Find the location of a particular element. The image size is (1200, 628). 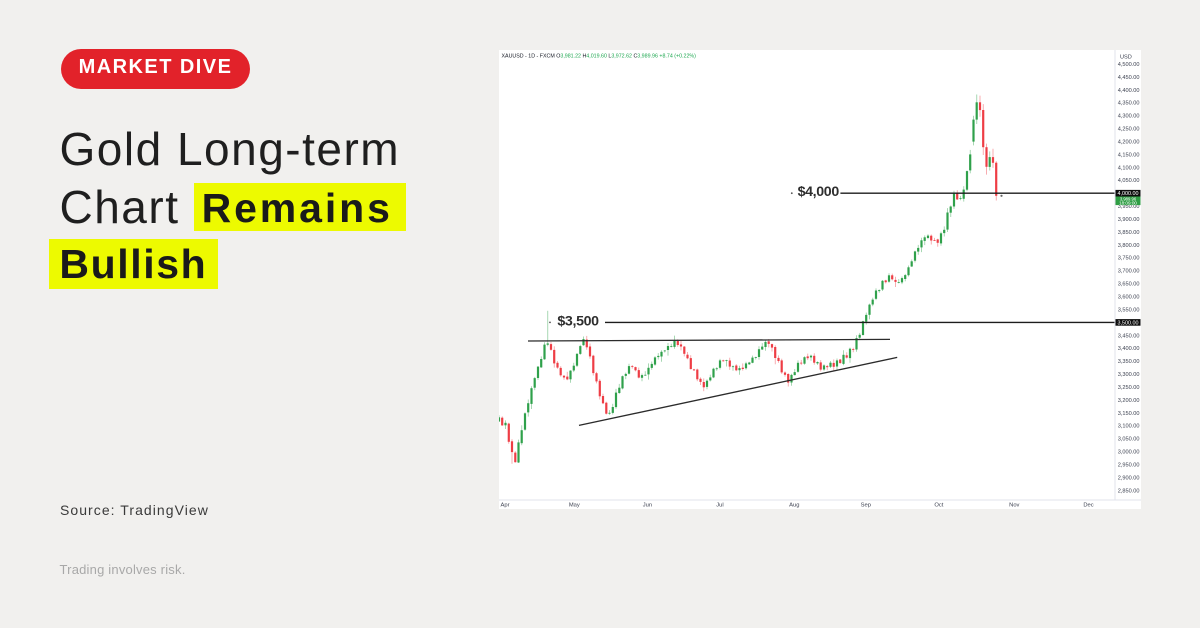

svg-text: 2,950.00 is located at coordinates (1129, 465).